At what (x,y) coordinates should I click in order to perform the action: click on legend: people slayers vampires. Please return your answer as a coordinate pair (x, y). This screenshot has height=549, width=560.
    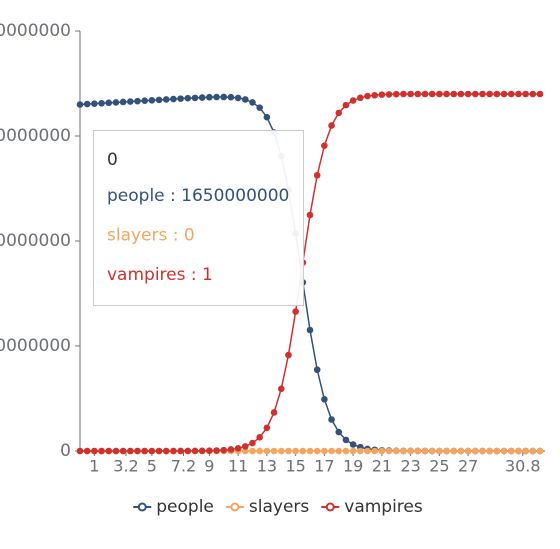
    Looking at the image, I should click on (278, 507).